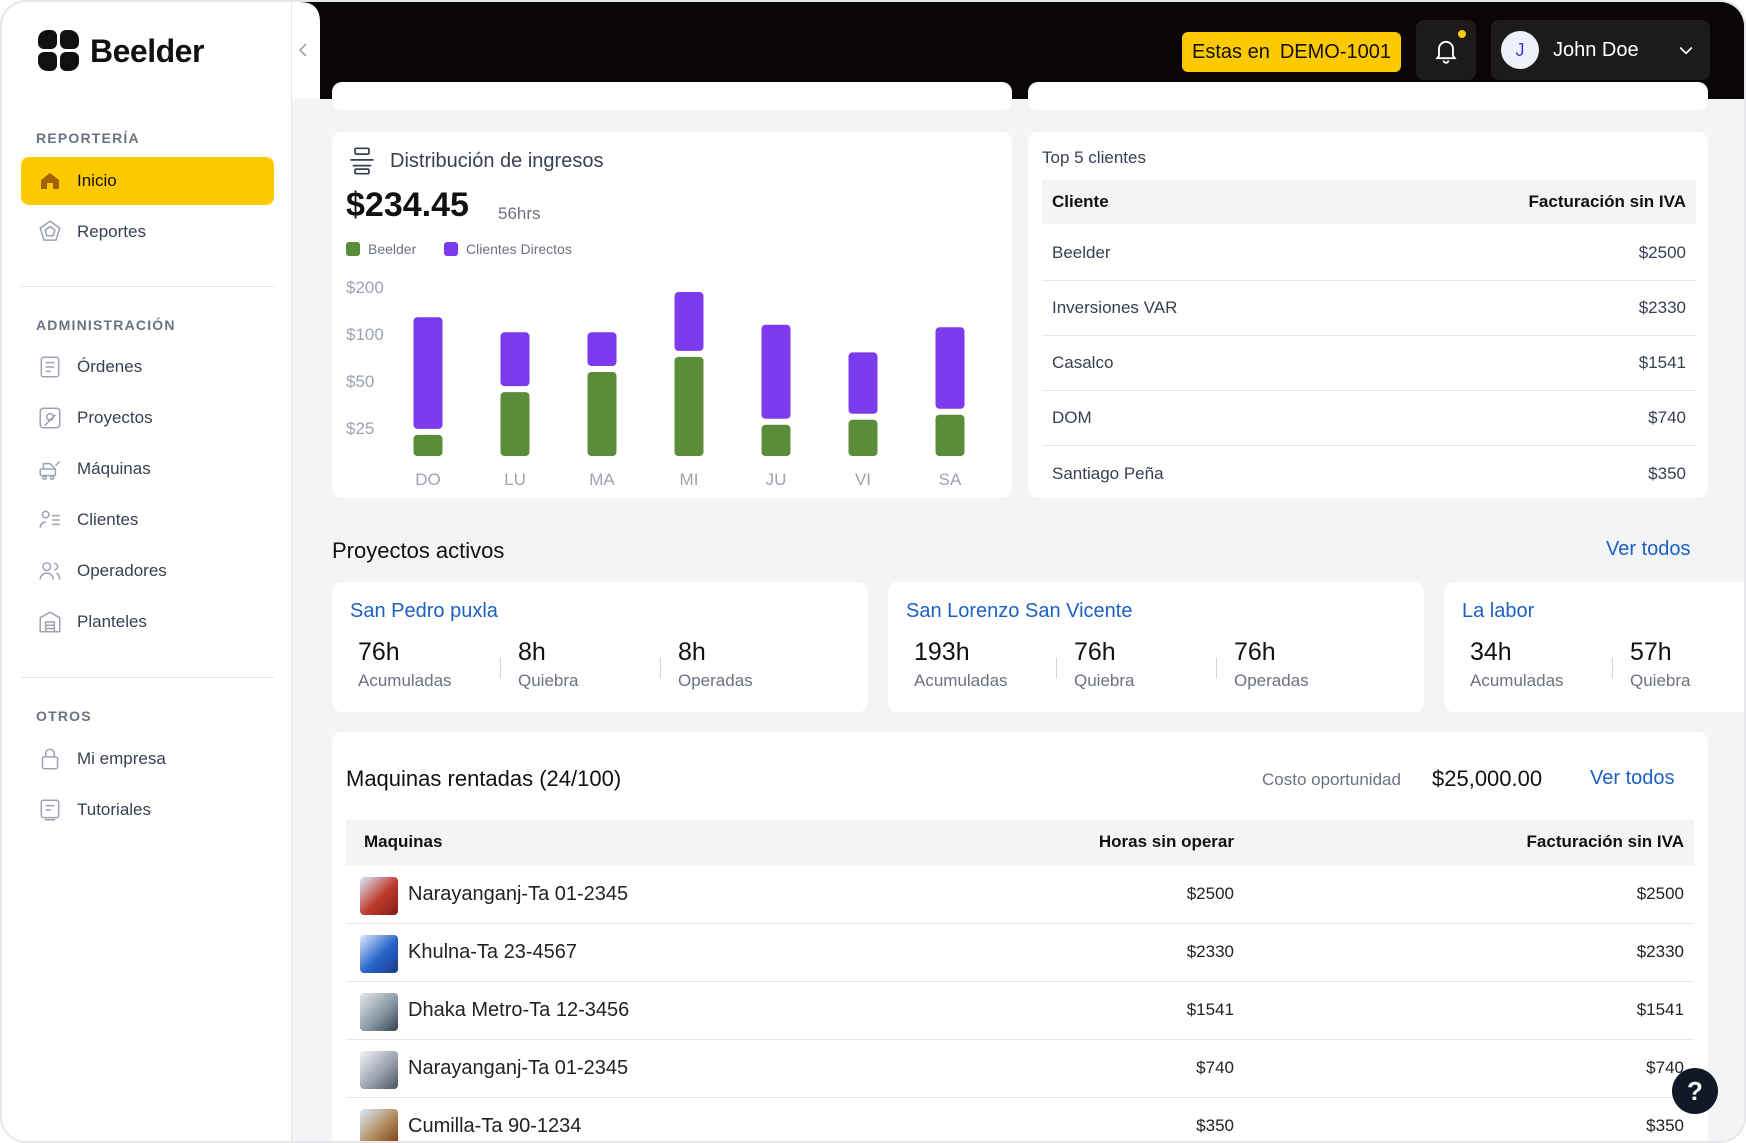 The width and height of the screenshot is (1746, 1143). I want to click on client-name: Casalco, so click(1083, 362).